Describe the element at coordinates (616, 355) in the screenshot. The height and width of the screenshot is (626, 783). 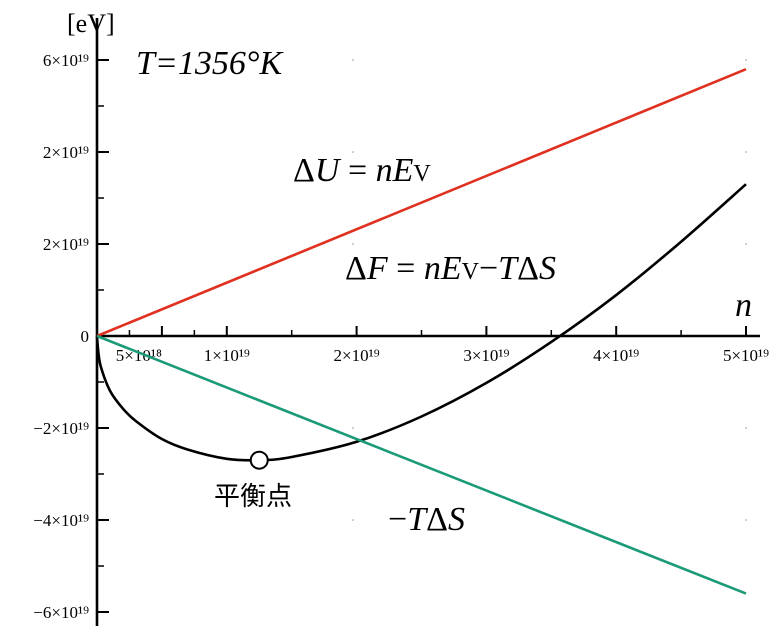
I see `x-tick-label: 4×10¹⁹` at that location.